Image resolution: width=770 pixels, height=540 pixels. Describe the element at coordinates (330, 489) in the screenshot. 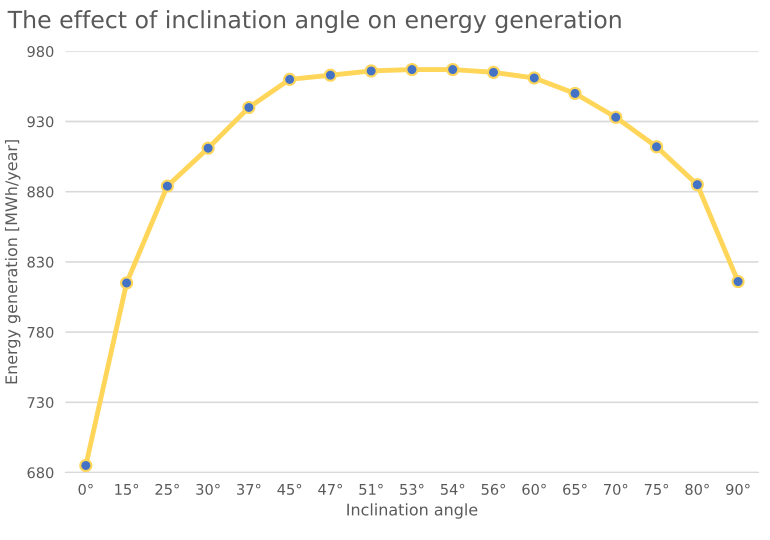

I see `x-tick-label: 47°` at that location.